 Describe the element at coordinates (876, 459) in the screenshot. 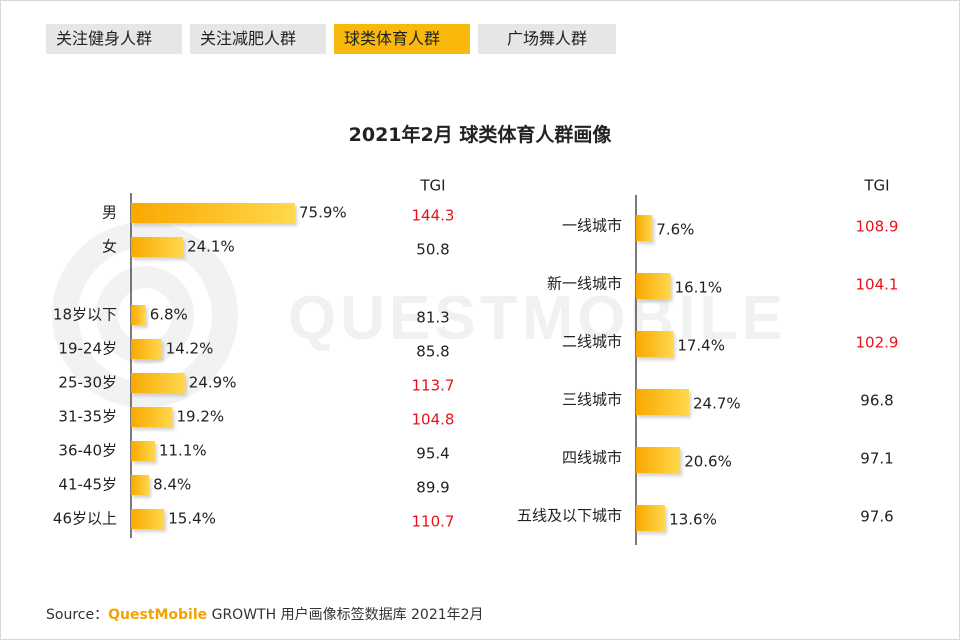

I see `right-tgi-value: 97.1` at that location.